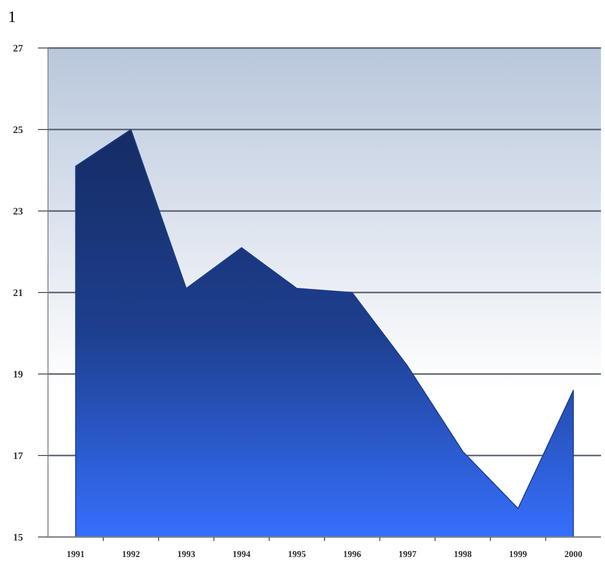  I want to click on y-tick-label: 21, so click(18, 293).